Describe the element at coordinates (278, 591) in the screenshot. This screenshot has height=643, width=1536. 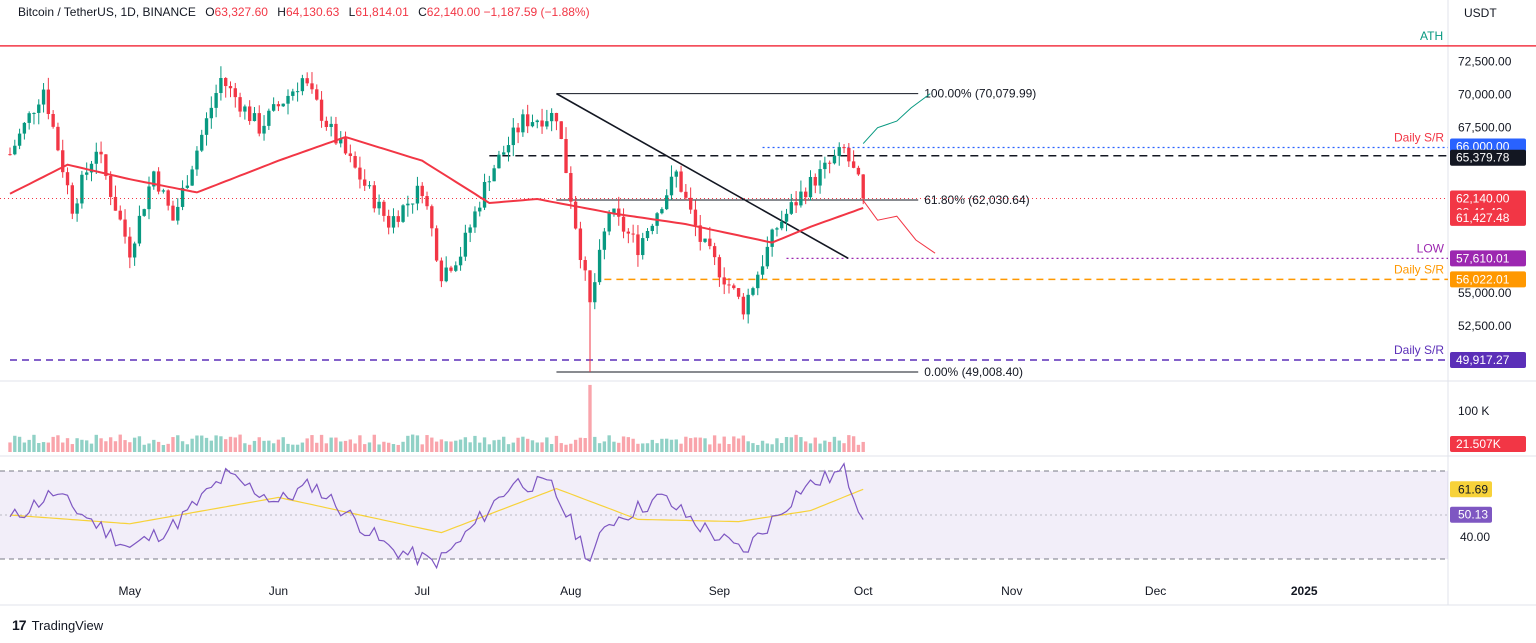
I see `time-axis-label: Jun` at that location.